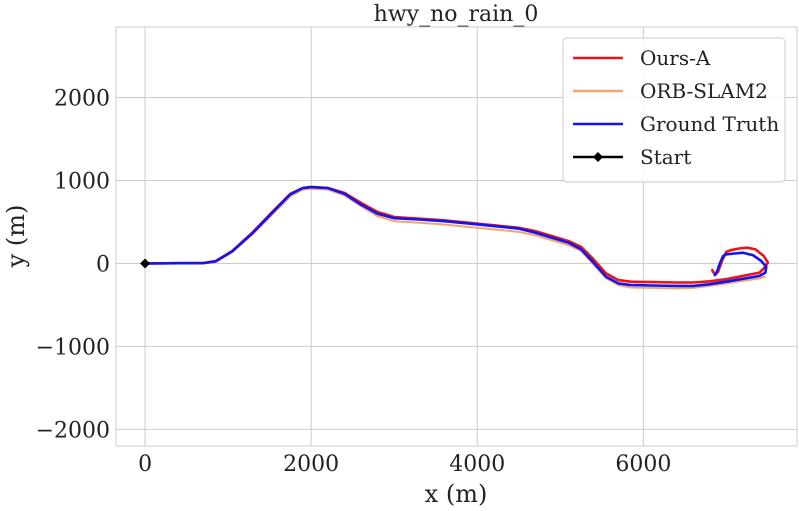 The height and width of the screenshot is (511, 799). What do you see at coordinates (73, 265) in the screenshot?
I see `y-tick-labels: −2000 −1000 0 1000 2000` at bounding box center [73, 265].